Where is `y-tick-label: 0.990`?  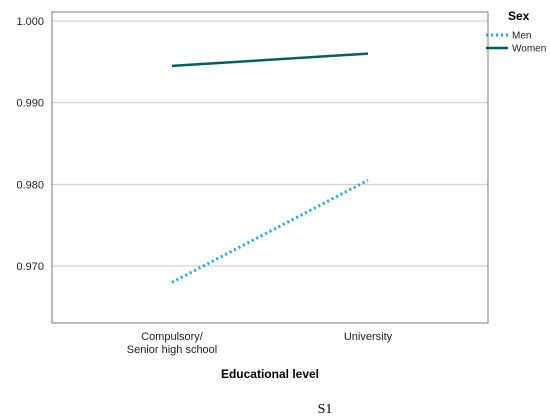
y-tick-label: 0.990 is located at coordinates (30, 104).